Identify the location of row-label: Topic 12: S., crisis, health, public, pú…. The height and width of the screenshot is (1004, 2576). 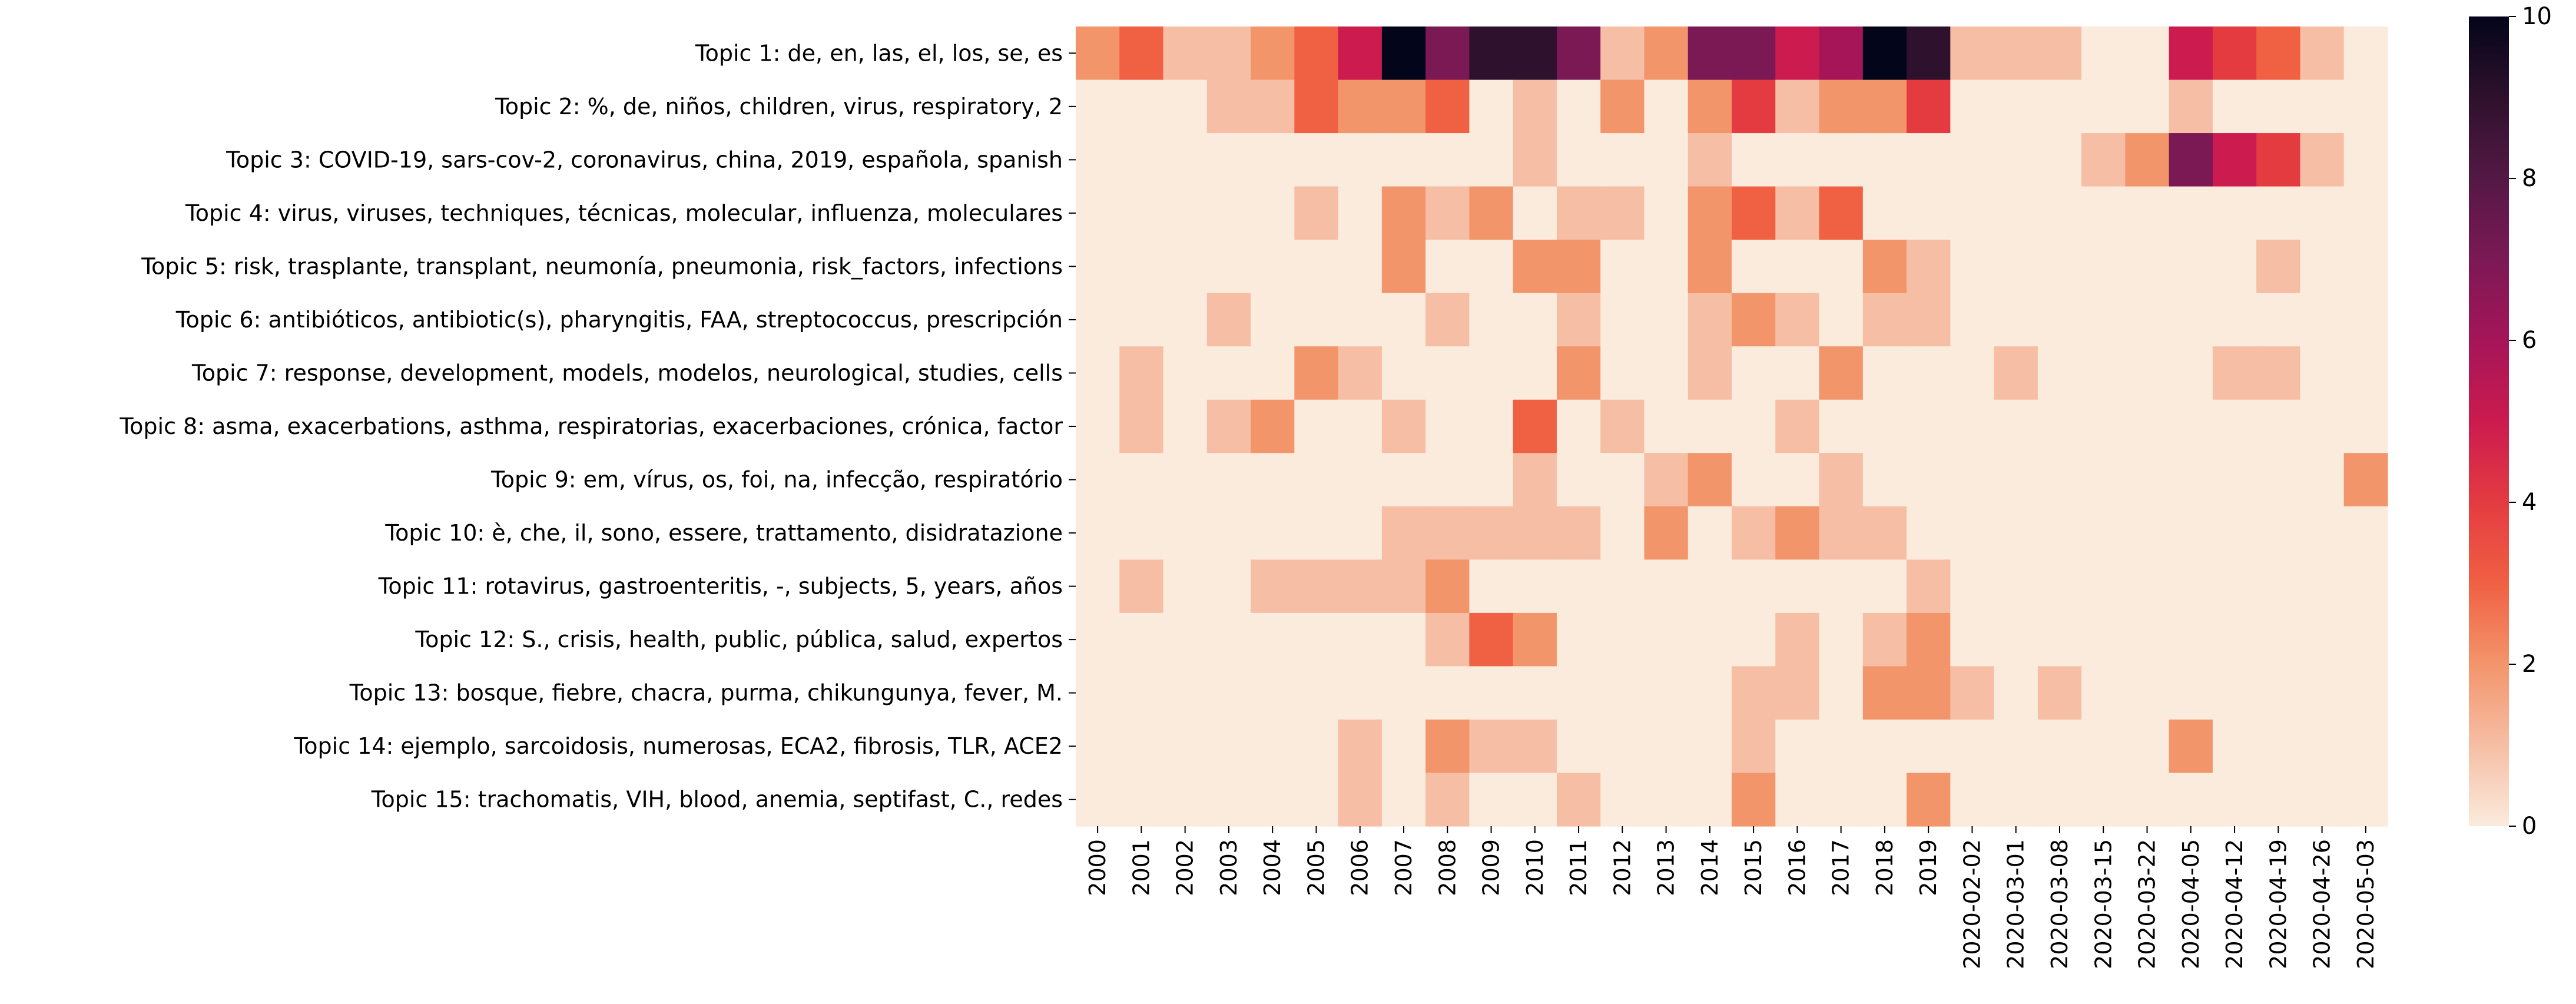
(739, 639).